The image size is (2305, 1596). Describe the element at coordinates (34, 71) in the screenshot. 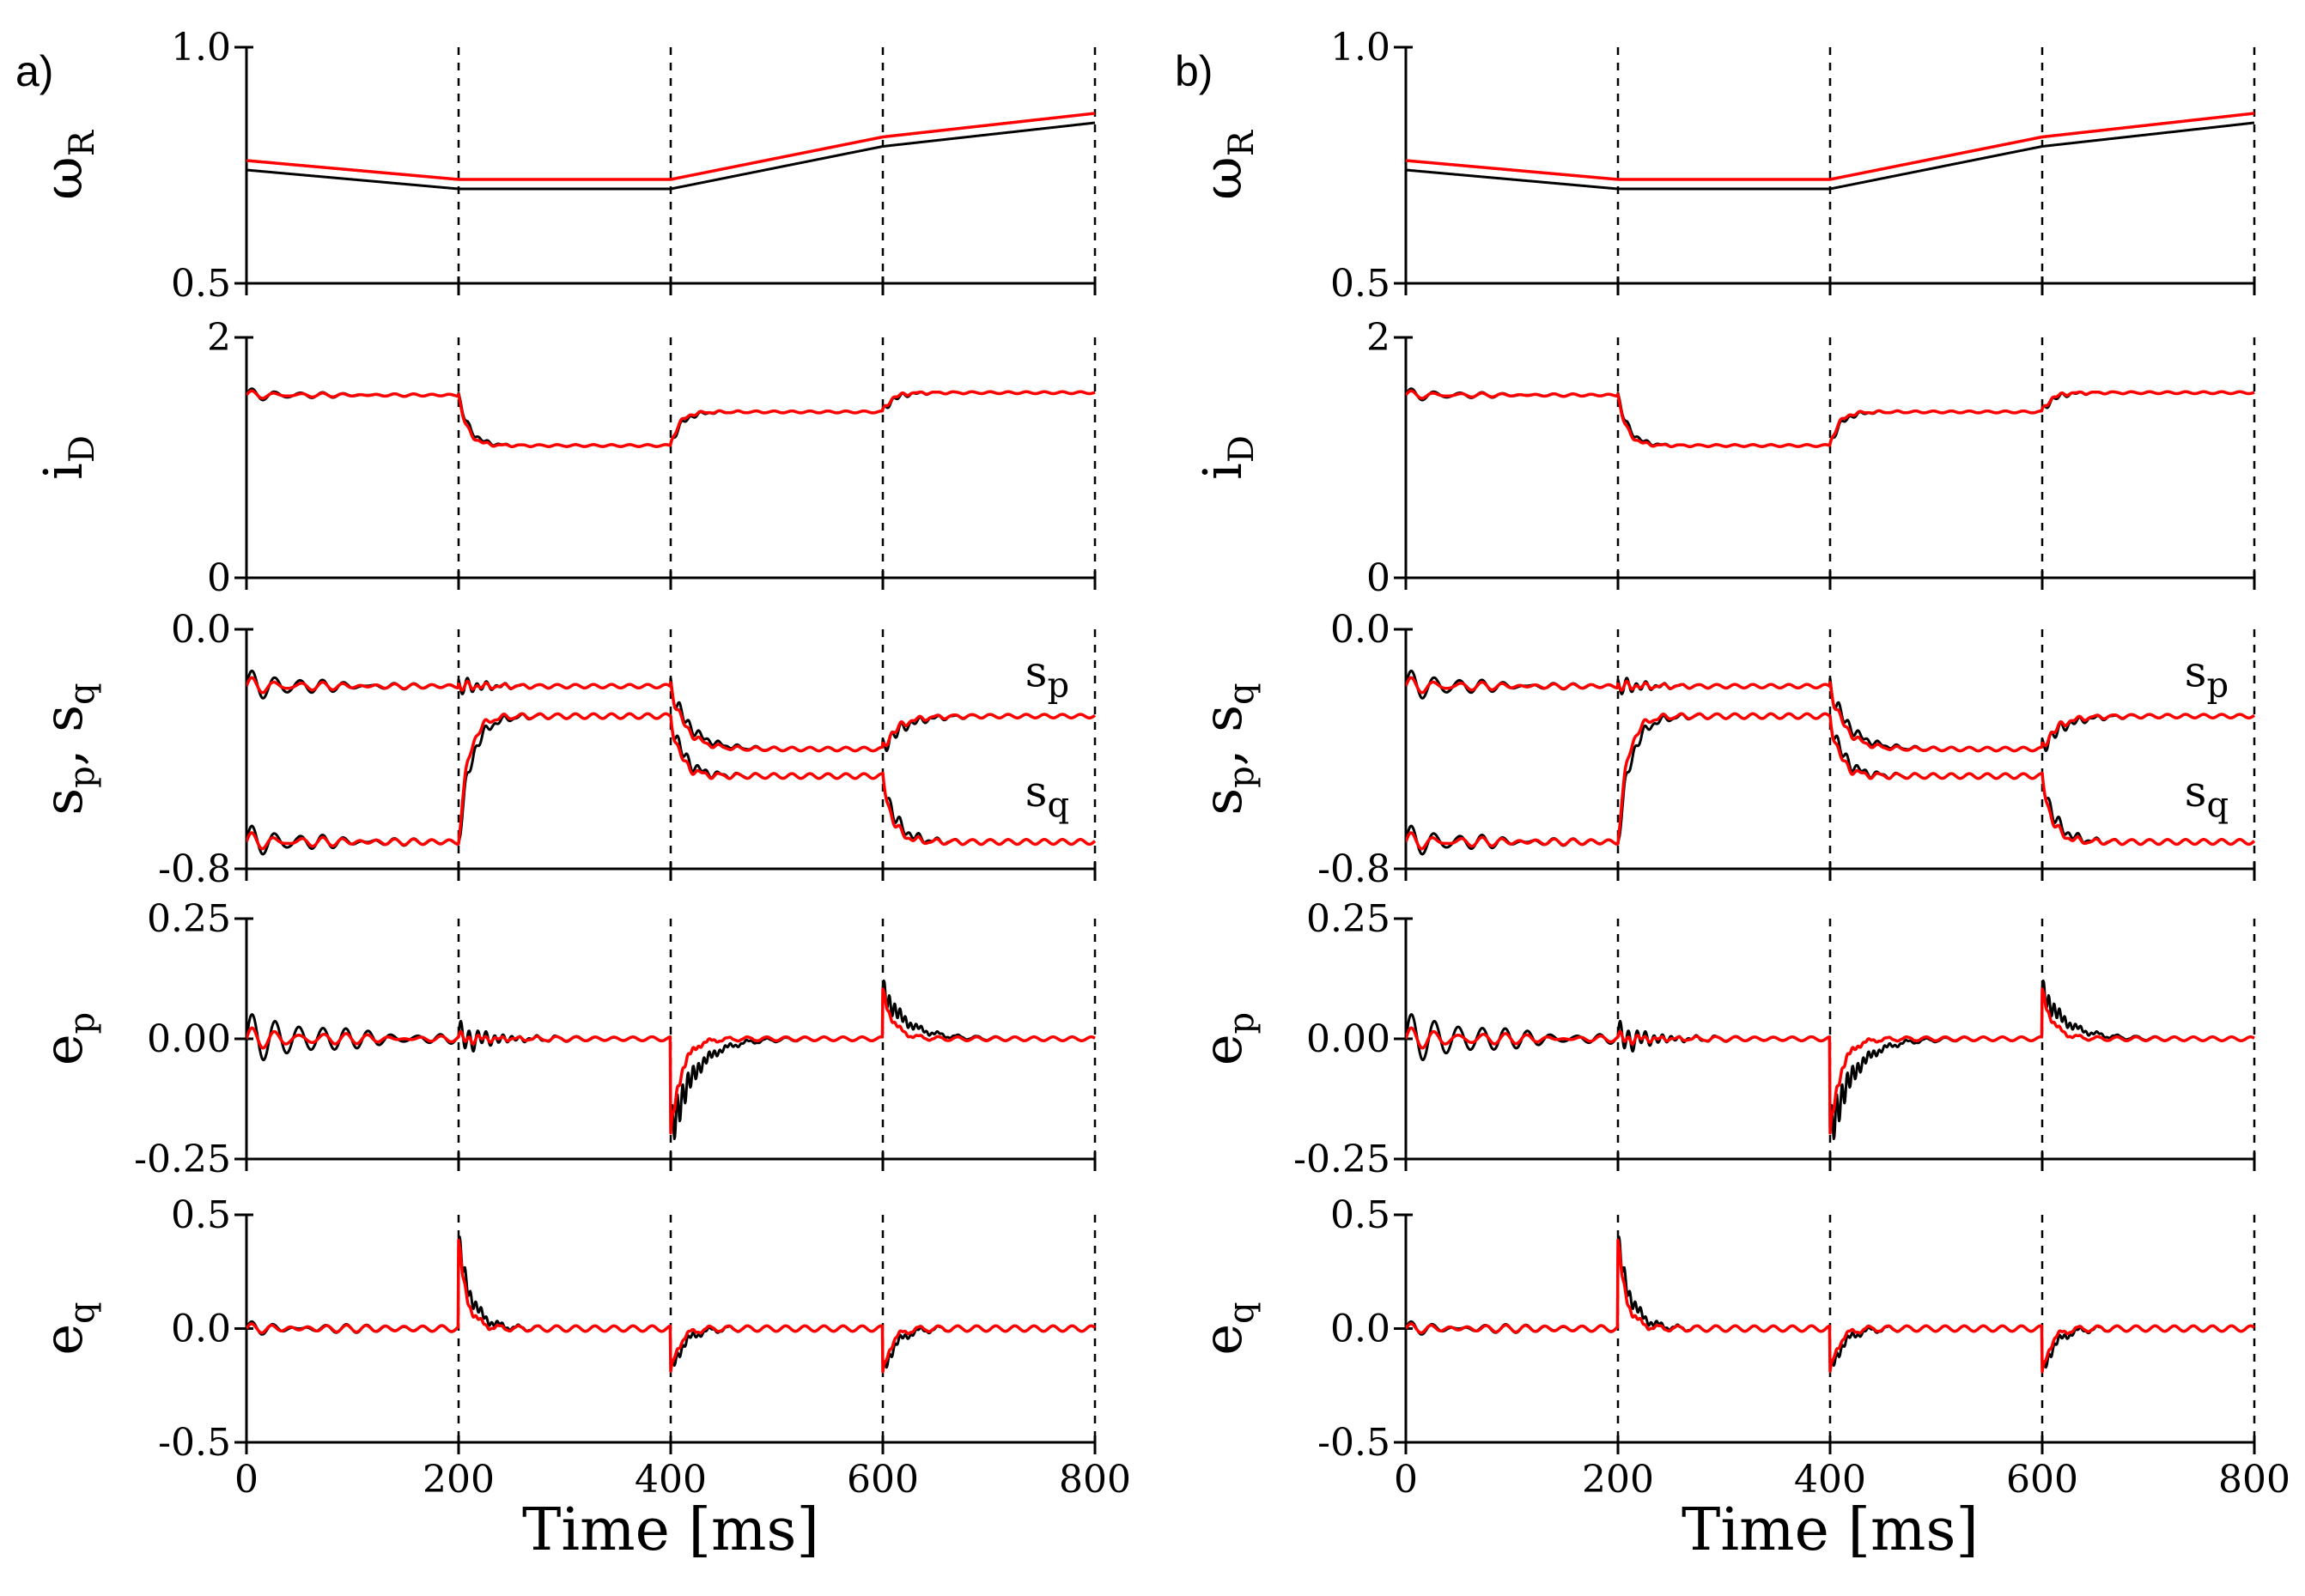

I see `panel-label: a)` at that location.